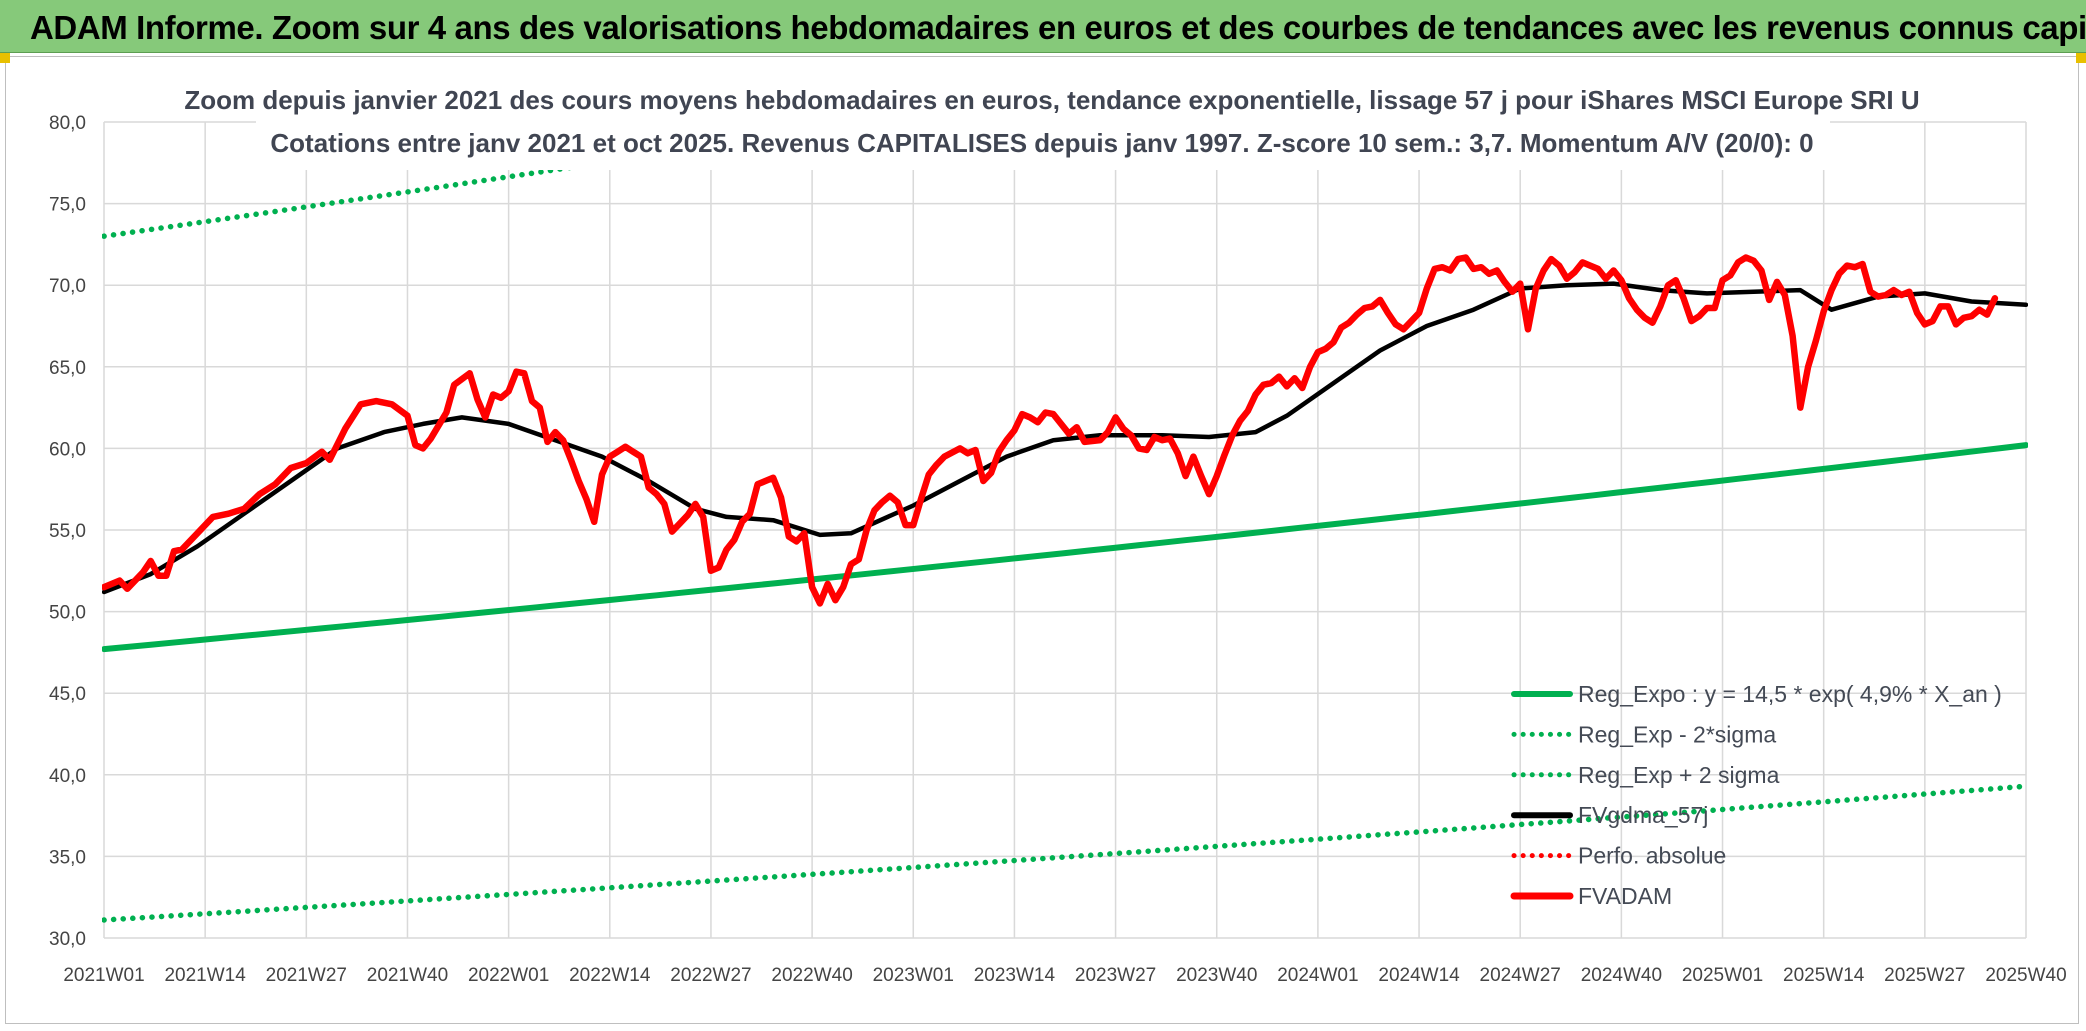  I want to click on x-tick-label: 2024W14, so click(1419, 975).